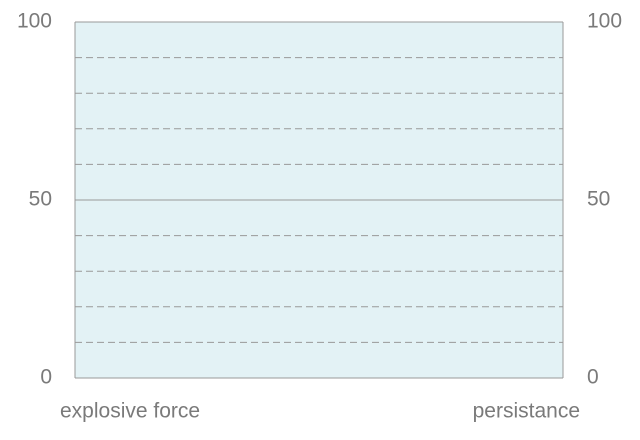  Describe the element at coordinates (593, 377) in the screenshot. I see `y2-tick-label: 0` at that location.